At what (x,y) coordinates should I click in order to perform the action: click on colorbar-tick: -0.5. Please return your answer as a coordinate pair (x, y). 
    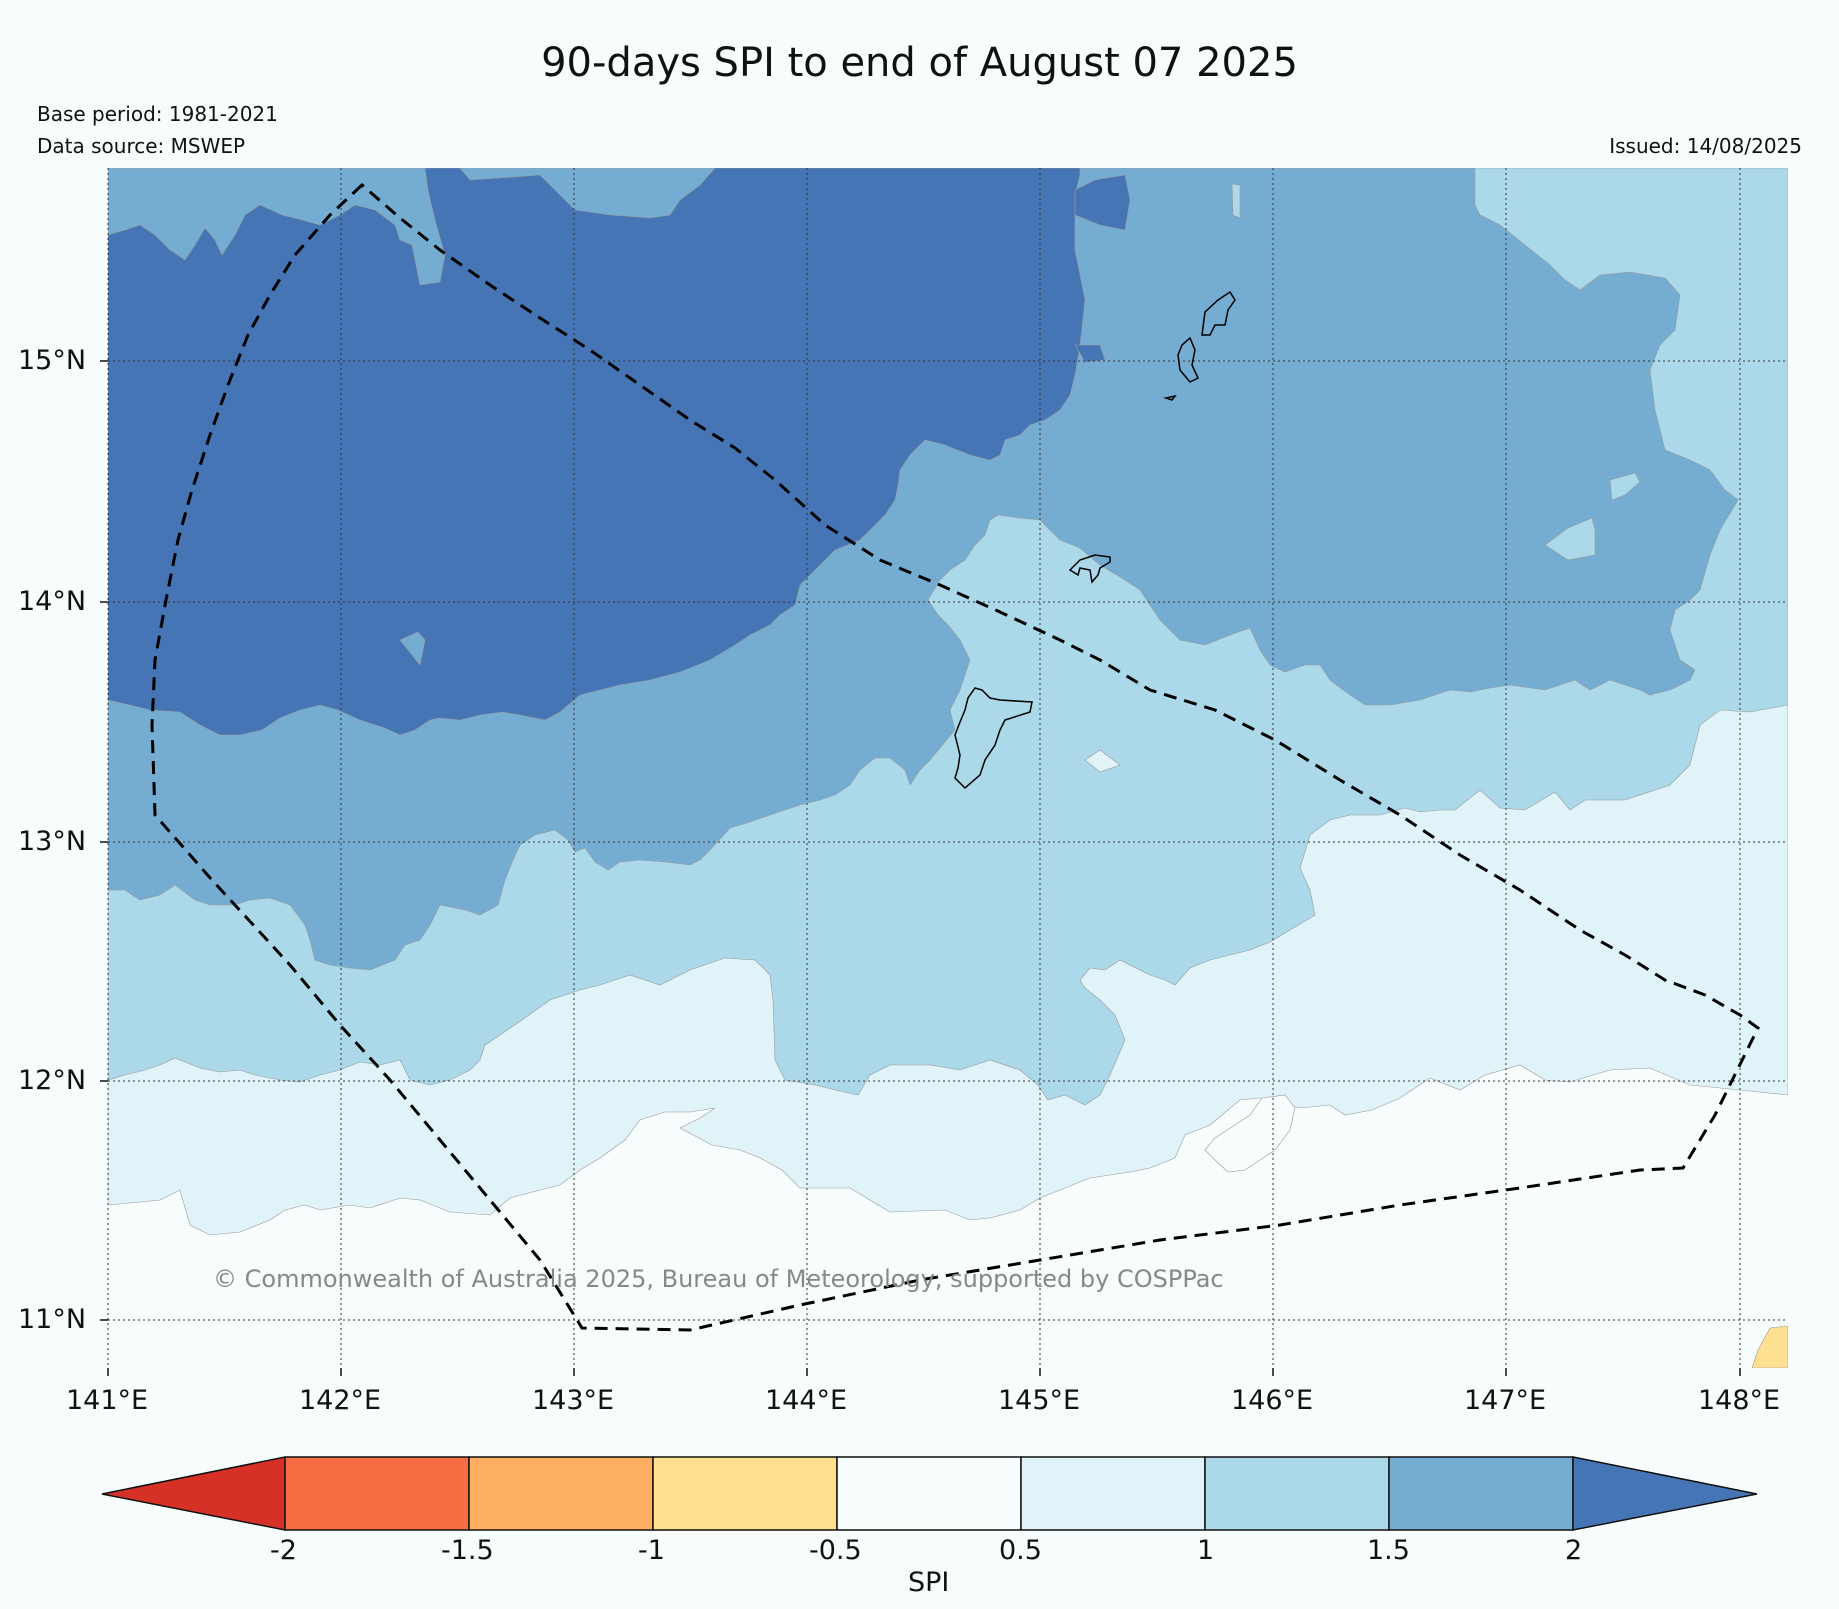
    Looking at the image, I should click on (835, 1550).